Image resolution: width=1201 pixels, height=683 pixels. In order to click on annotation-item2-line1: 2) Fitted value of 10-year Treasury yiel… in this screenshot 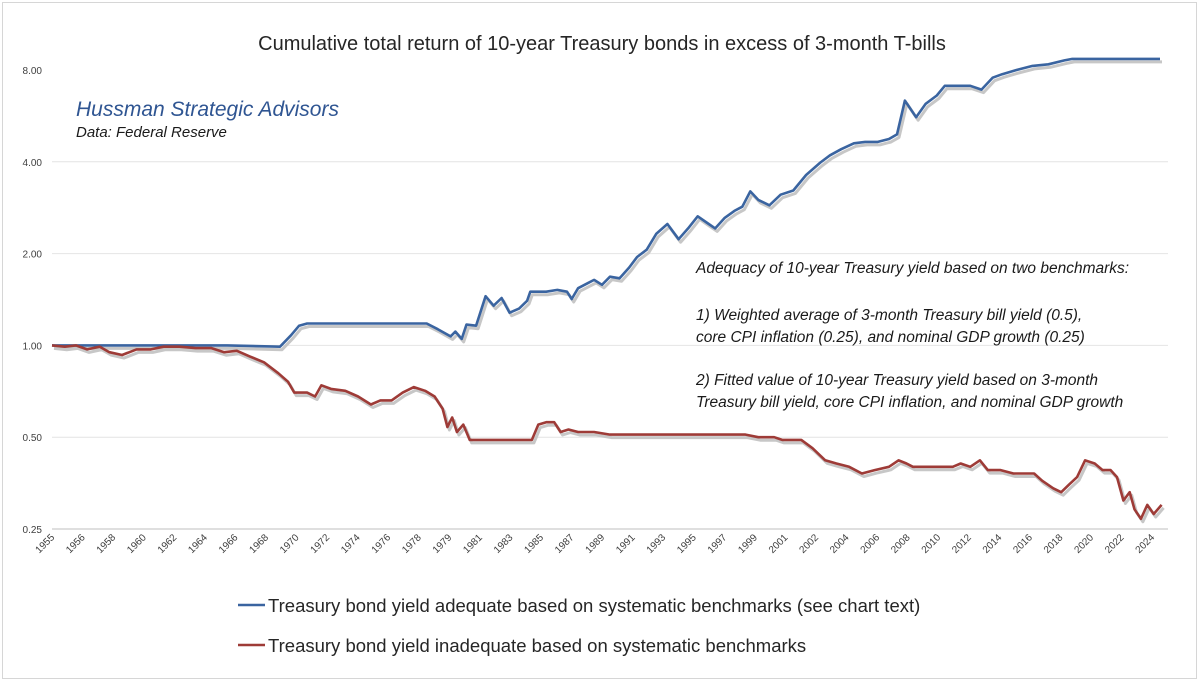, I will do `click(896, 380)`.